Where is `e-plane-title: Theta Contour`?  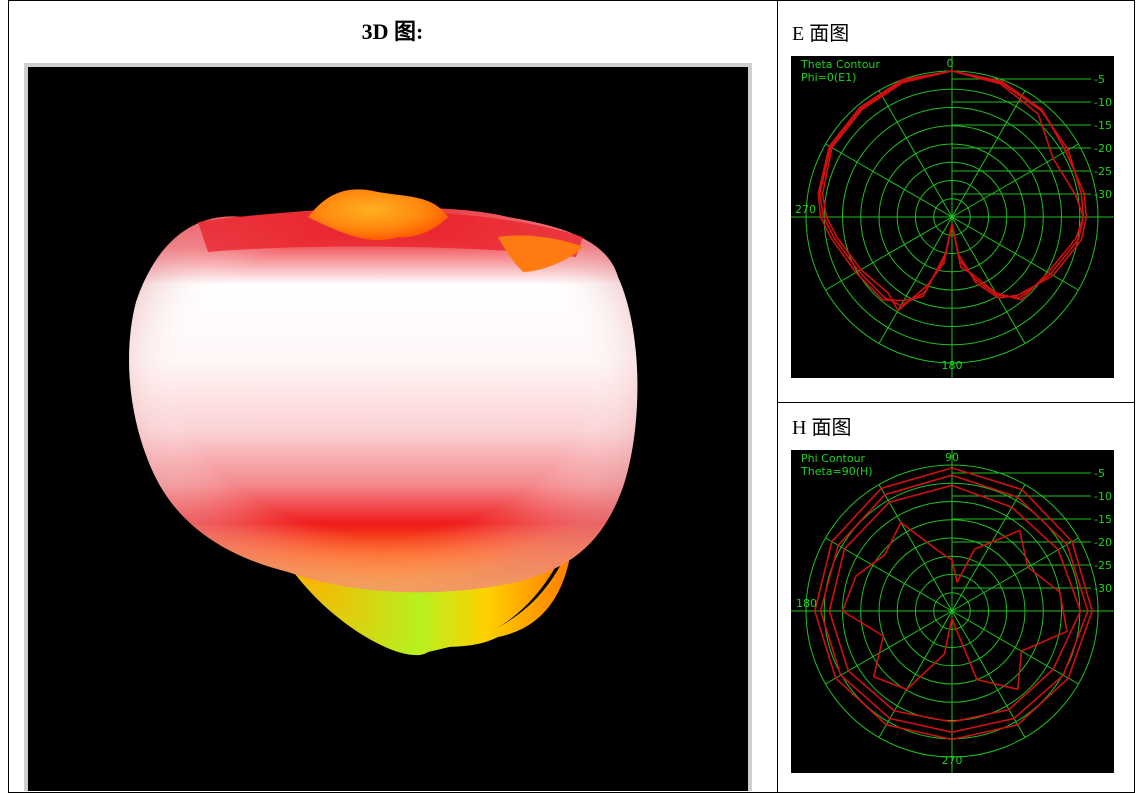 e-plane-title: Theta Contour is located at coordinates (840, 64).